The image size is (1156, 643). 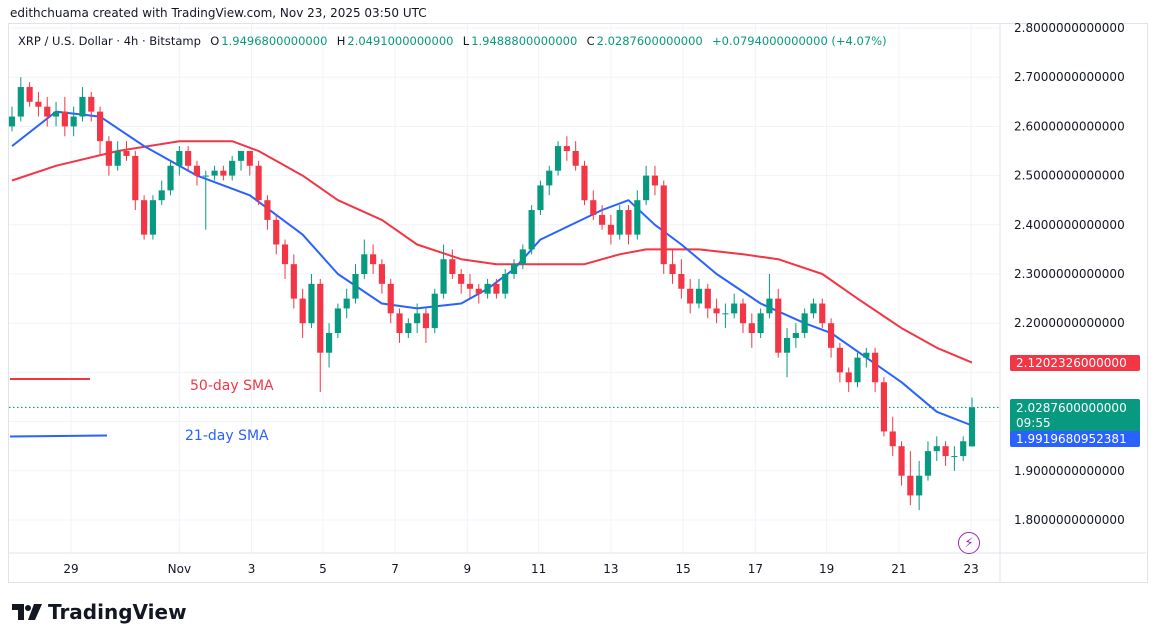 What do you see at coordinates (969, 543) in the screenshot?
I see `lightning-icon: ⚡` at bounding box center [969, 543].